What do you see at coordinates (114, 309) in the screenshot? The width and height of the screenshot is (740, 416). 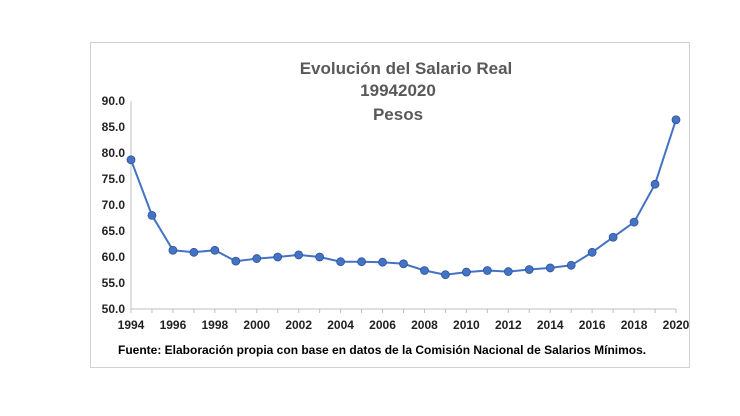 I see `y-tick-label: 50.0` at bounding box center [114, 309].